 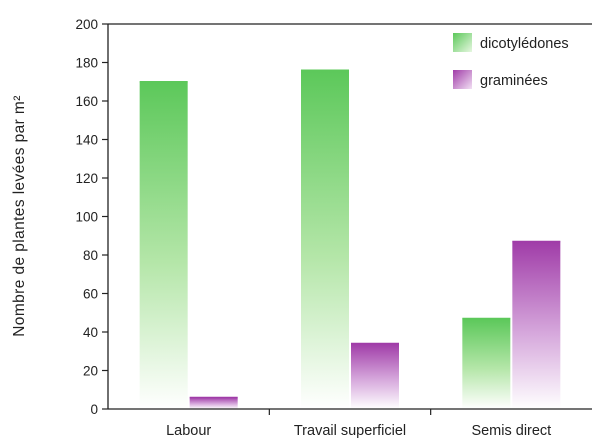 I want to click on legend-label-dicotyledones: dicotylédones, so click(x=524, y=44).